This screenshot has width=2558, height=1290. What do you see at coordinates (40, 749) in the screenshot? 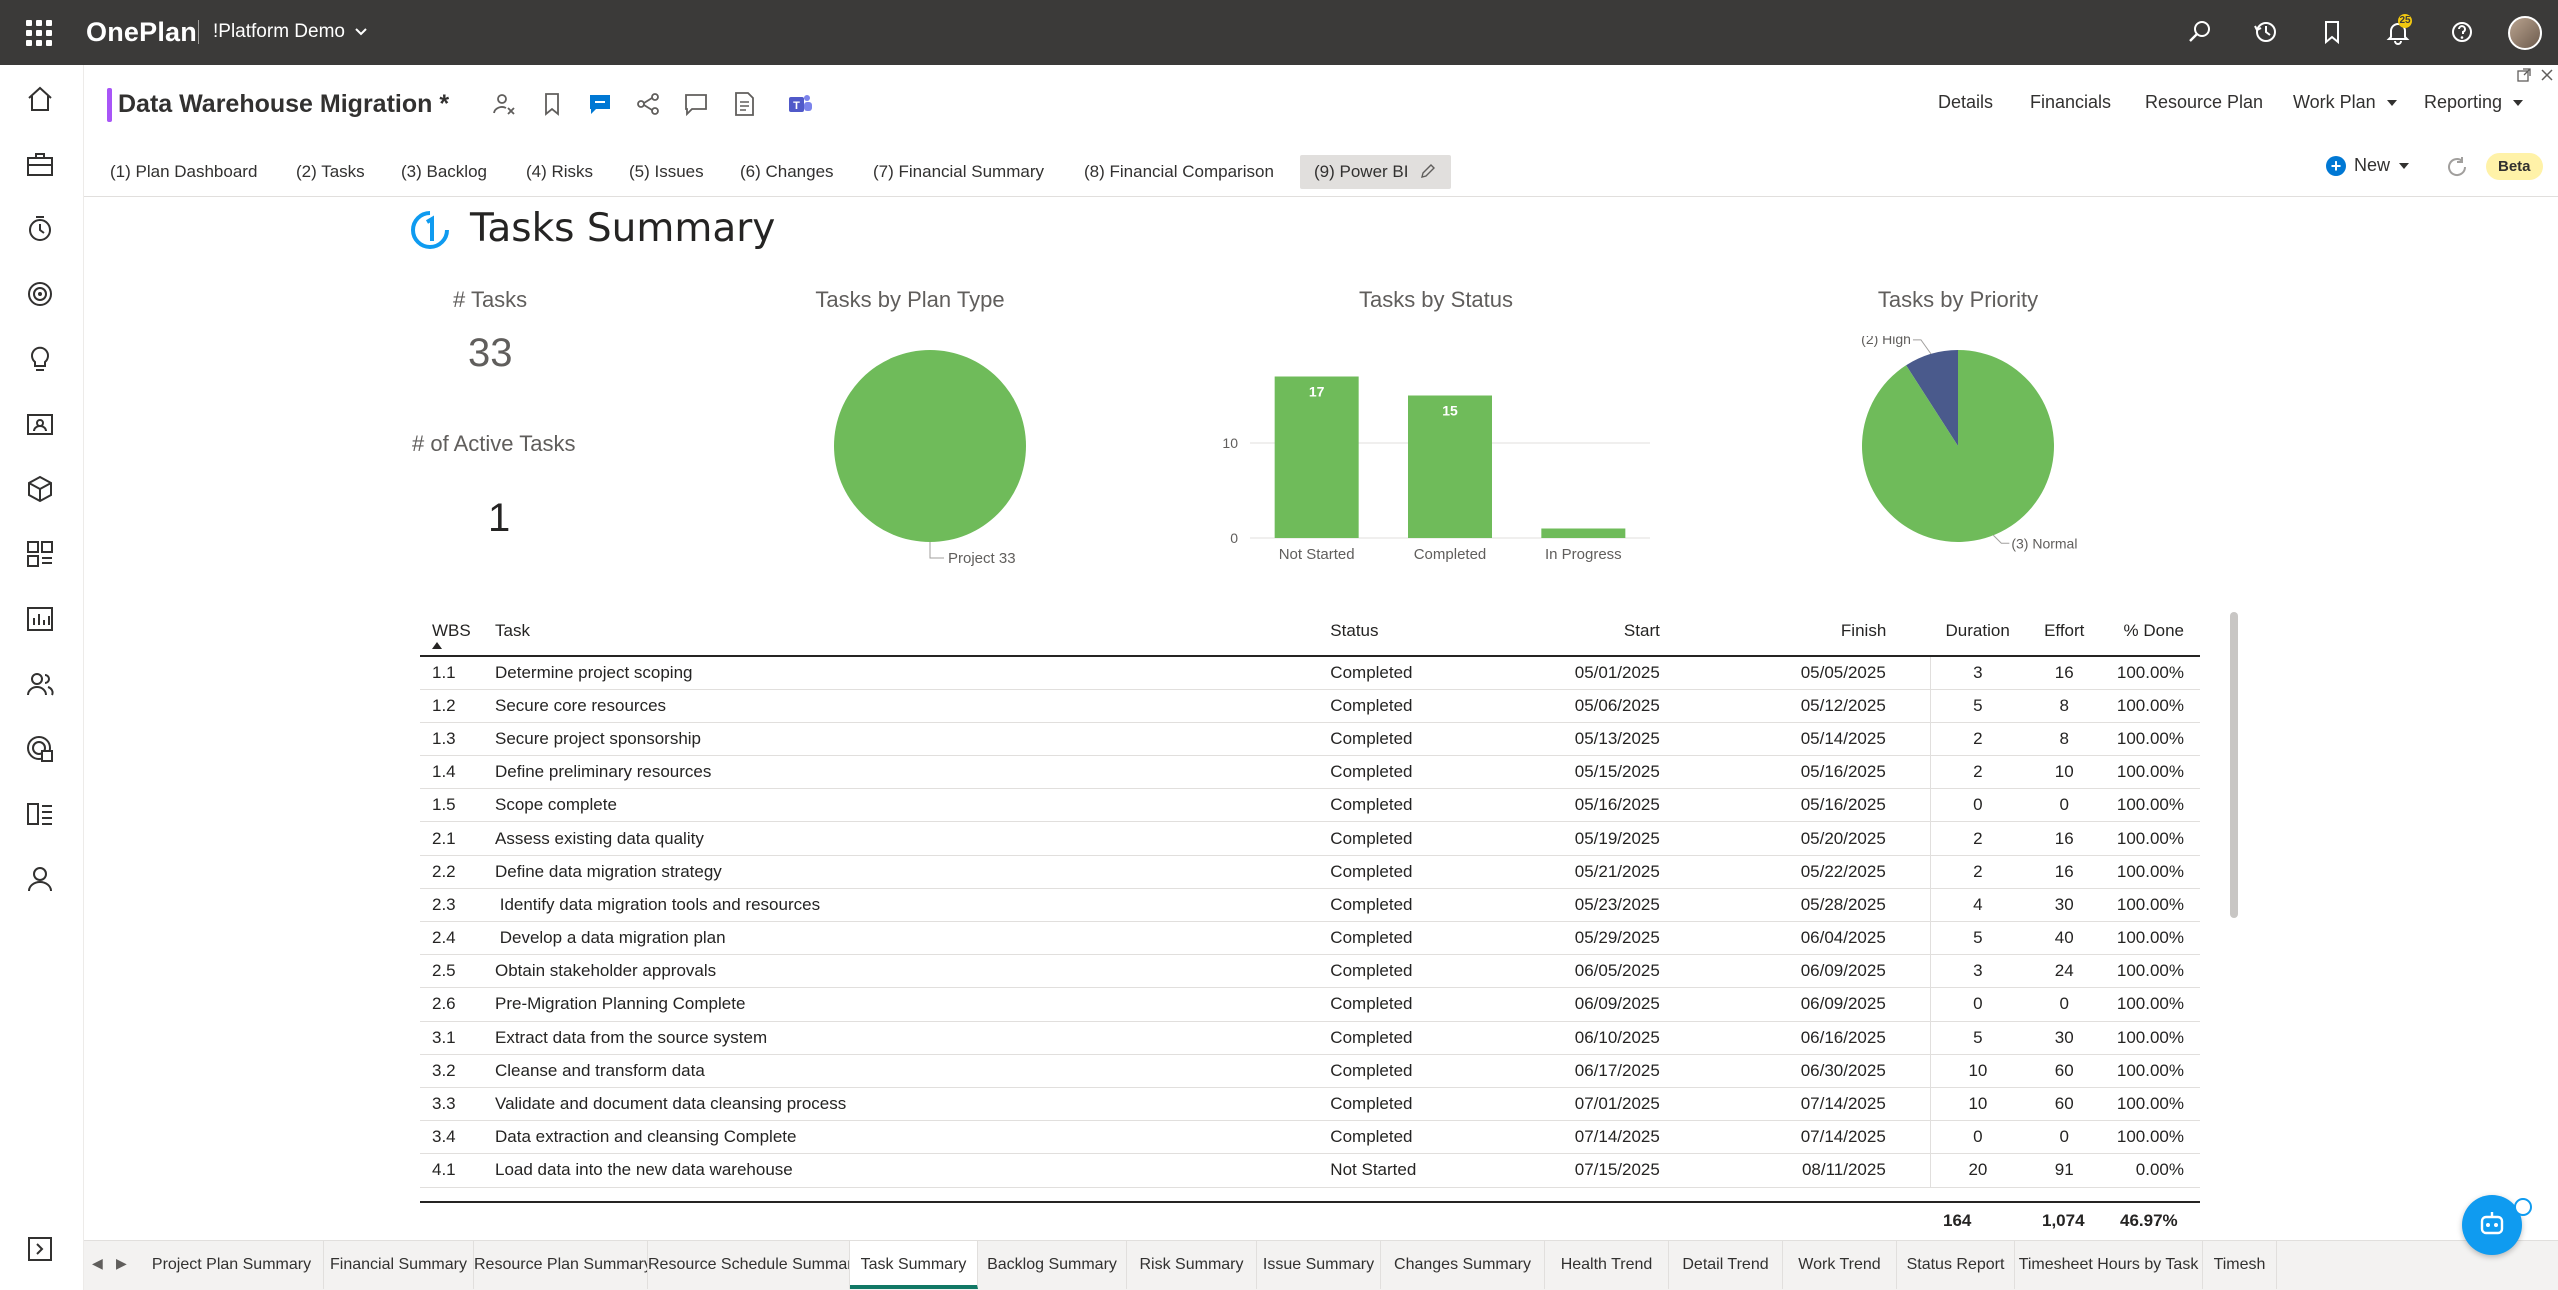
I see `report-gauge-icon` at bounding box center [40, 749].